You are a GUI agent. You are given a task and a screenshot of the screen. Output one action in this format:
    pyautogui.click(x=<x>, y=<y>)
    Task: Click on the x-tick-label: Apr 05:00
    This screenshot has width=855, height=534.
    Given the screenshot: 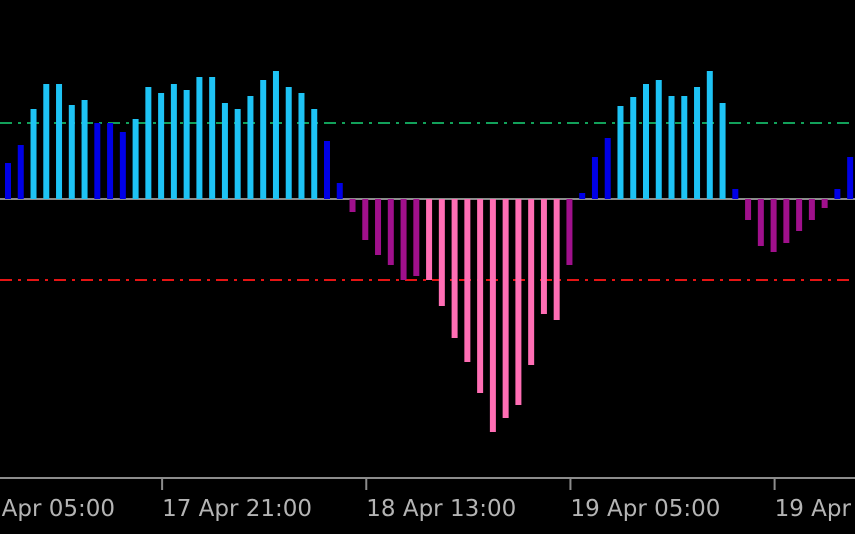 What is the action you would take?
    pyautogui.click(x=58, y=509)
    